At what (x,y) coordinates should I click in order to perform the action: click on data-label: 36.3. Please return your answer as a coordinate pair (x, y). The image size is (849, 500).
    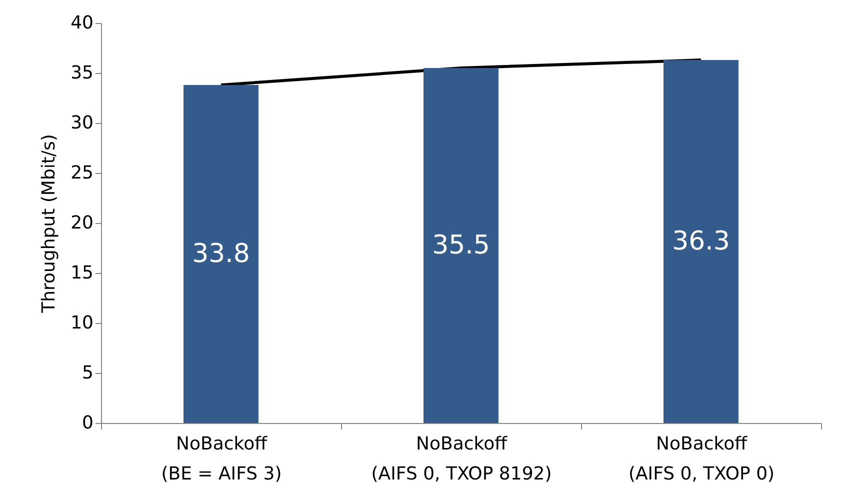
    Looking at the image, I should click on (701, 241).